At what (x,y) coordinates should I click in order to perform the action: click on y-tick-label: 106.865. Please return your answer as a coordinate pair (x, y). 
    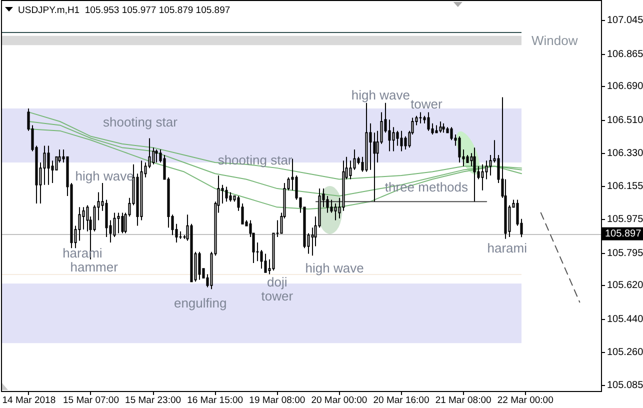
    Looking at the image, I should click on (625, 54).